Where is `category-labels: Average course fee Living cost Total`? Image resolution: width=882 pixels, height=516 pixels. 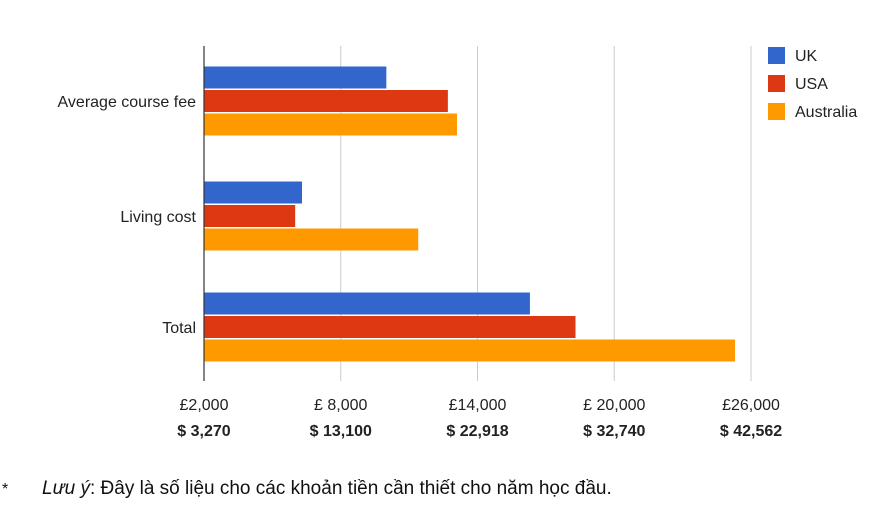 category-labels: Average course fee Living cost Total is located at coordinates (127, 215).